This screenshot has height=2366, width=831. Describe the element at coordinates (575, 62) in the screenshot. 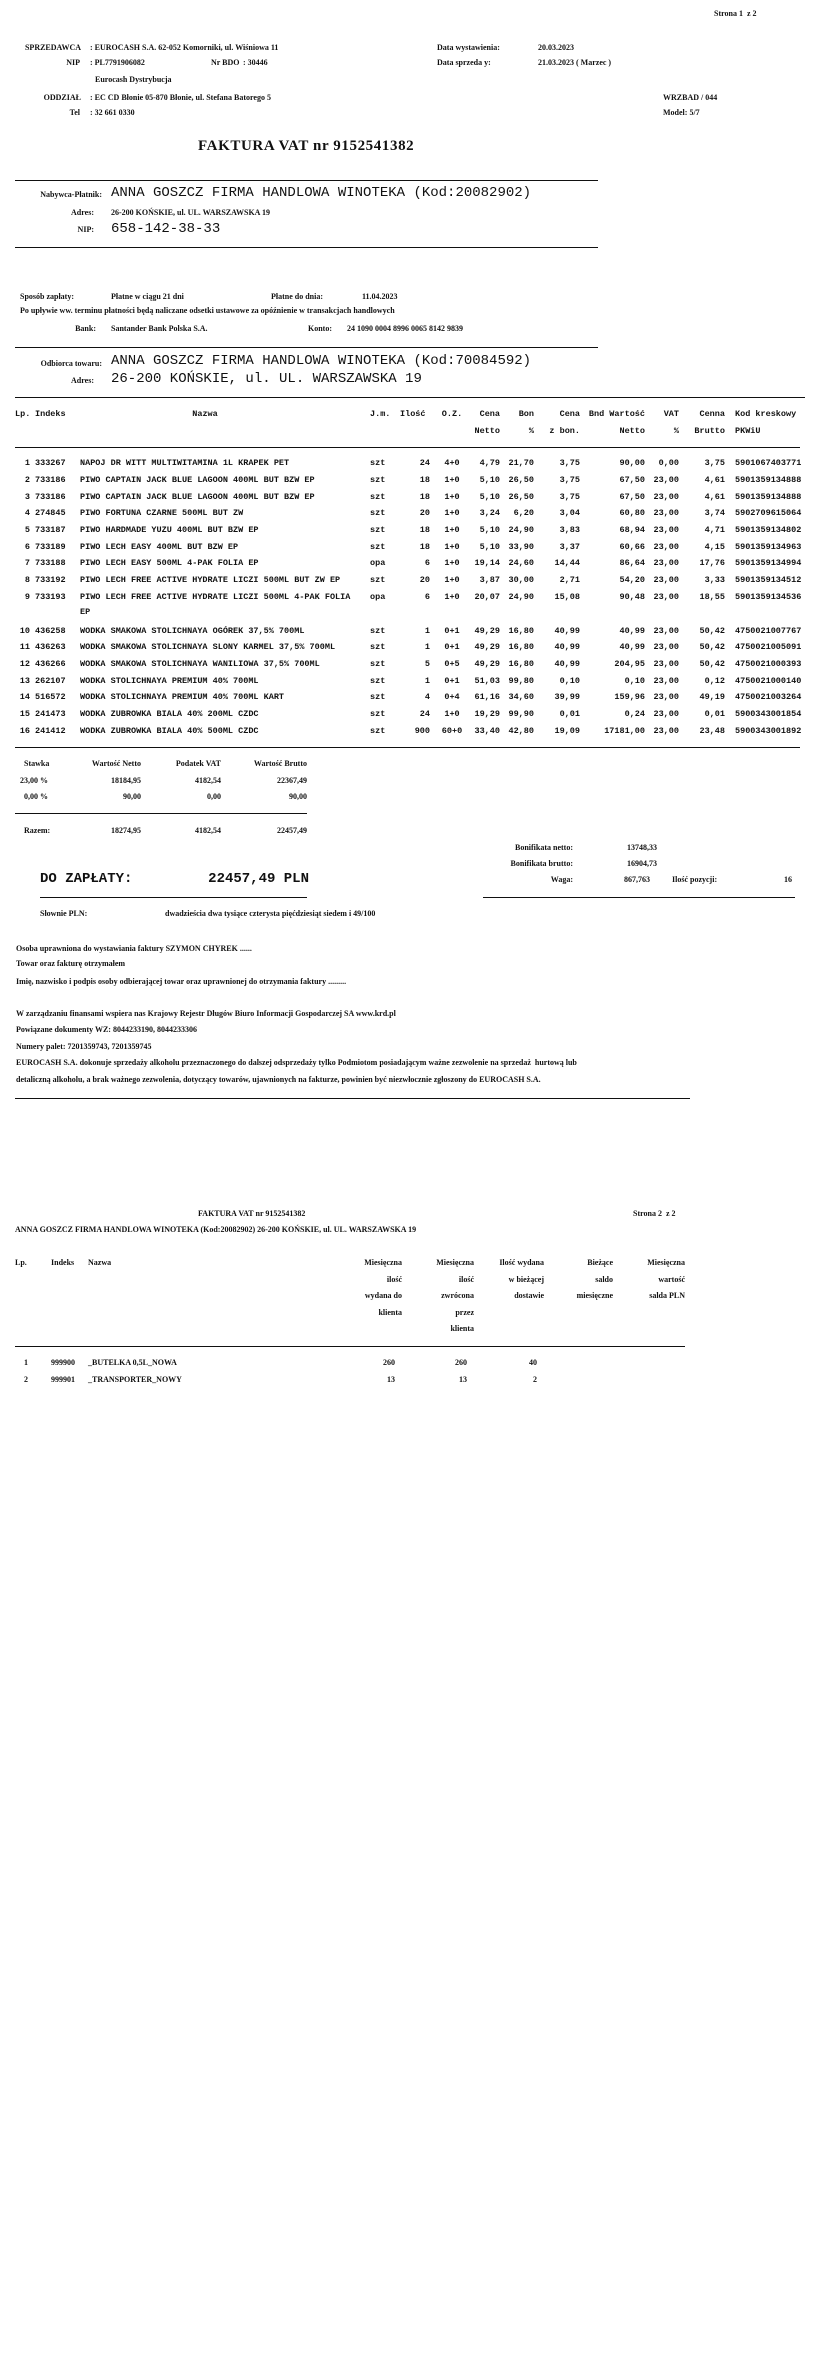

I see `sale-date-value: 21.03.2023 ( Marzec )` at that location.